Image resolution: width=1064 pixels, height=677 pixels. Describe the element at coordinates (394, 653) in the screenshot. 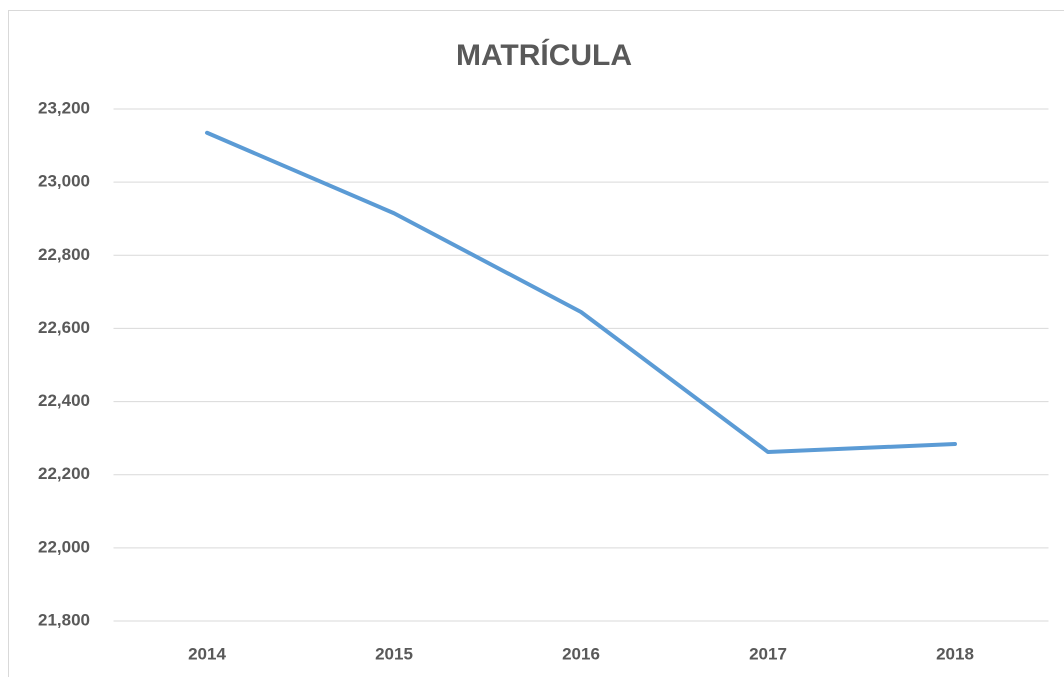

I see `x-tick-label: 2015` at that location.